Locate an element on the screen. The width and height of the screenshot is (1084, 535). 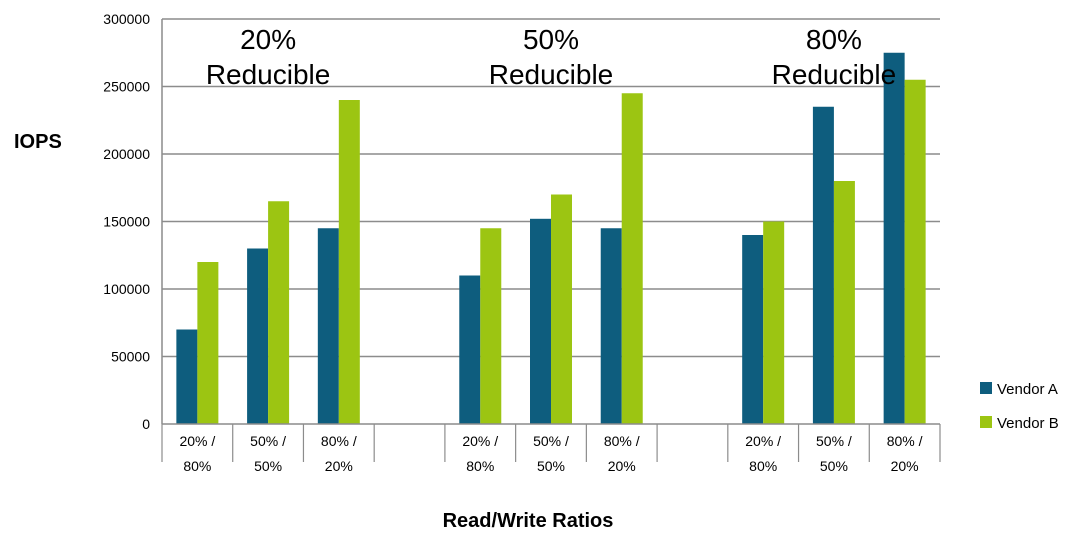
y-tick-label: 50000 is located at coordinates (130, 357).